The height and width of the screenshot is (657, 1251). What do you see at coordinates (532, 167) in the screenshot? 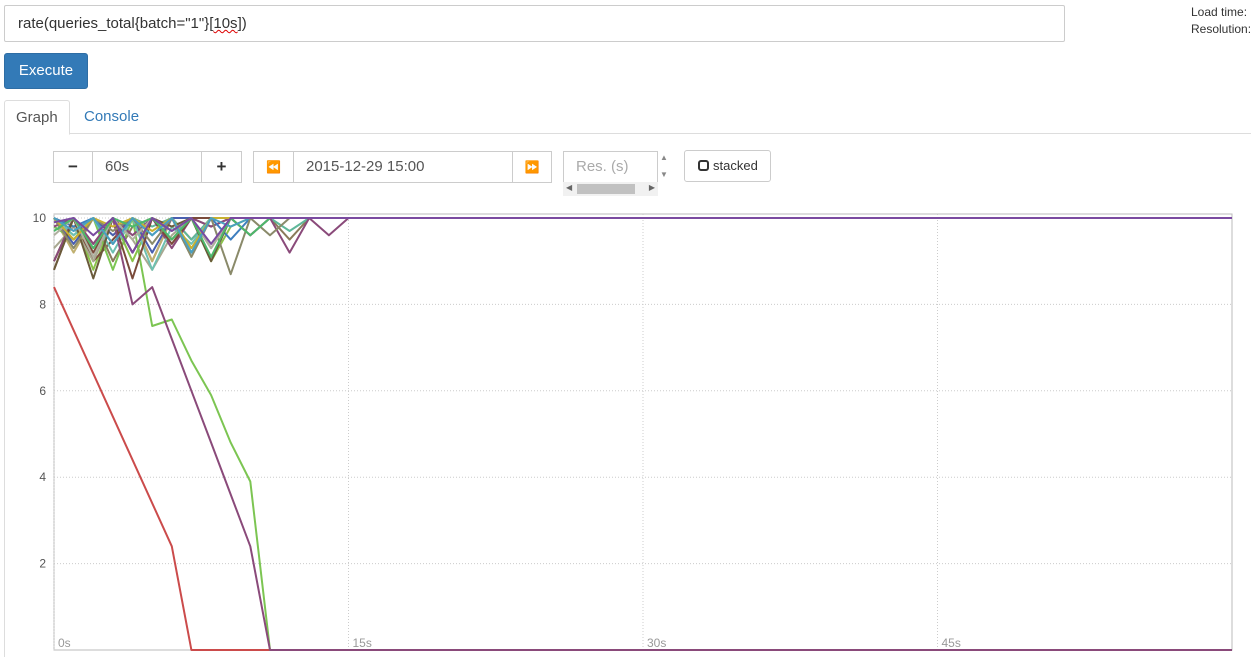
I see `fast-forward-icon: ⏩` at bounding box center [532, 167].